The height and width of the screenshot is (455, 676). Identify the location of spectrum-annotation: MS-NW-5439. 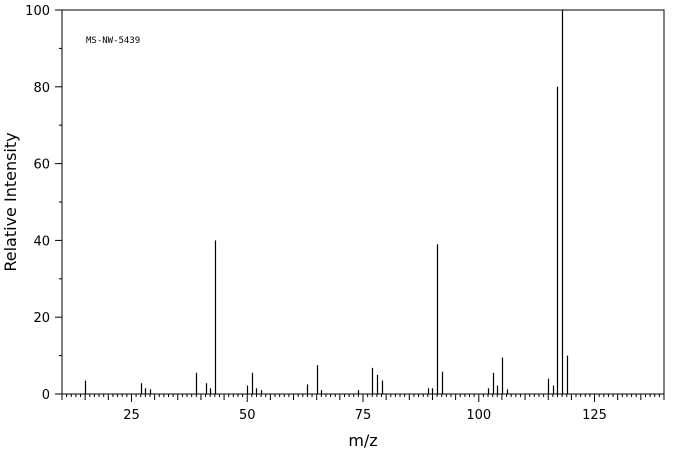
(113, 41).